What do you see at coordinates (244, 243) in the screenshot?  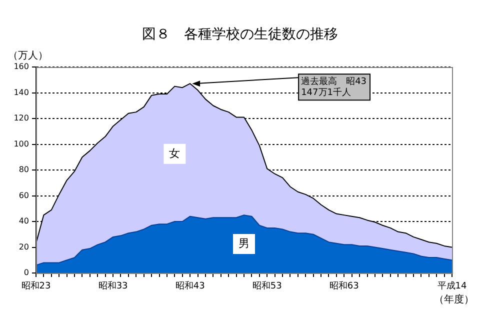 I see `series-label: 男` at bounding box center [244, 243].